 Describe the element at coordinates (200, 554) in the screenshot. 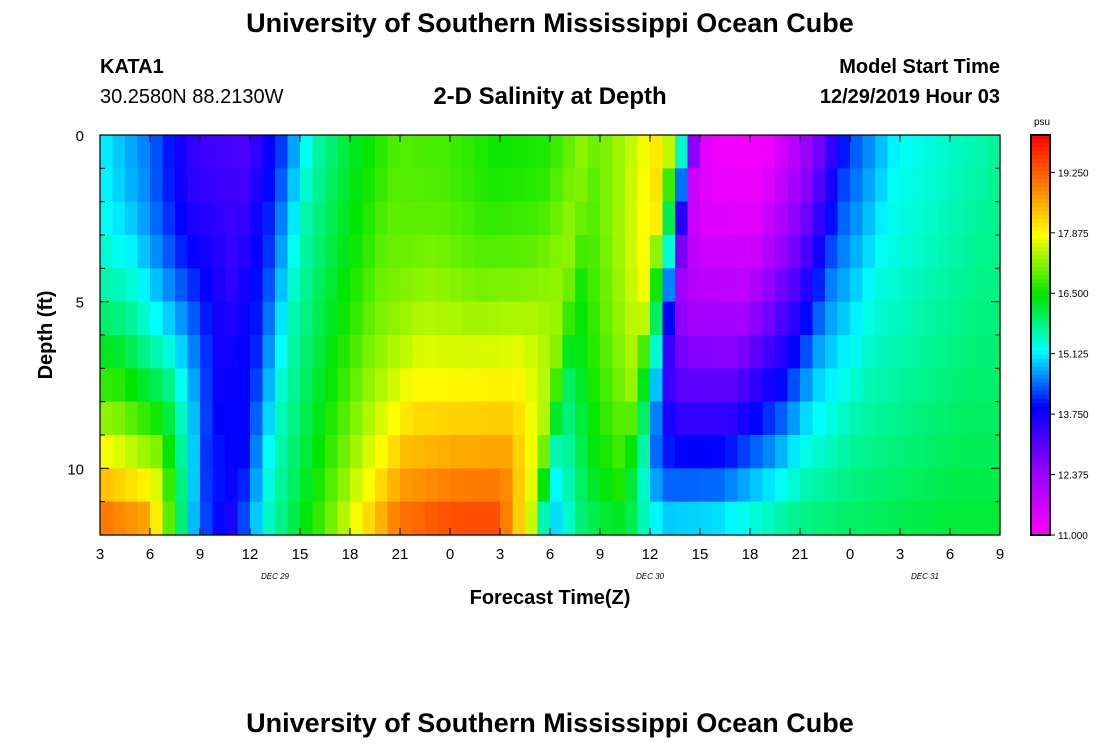

I see `x-tick-label: 9` at that location.